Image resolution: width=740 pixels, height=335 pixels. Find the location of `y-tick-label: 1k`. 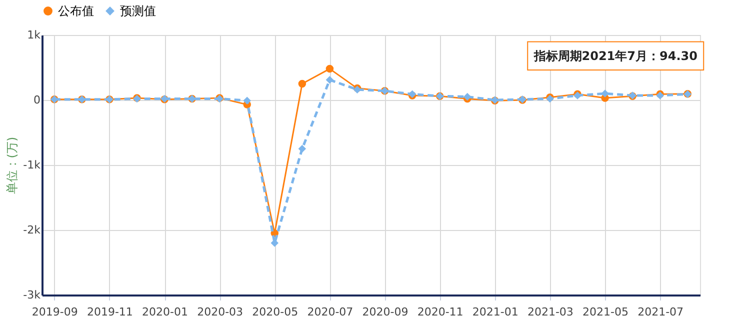

y-tick-label: 1k is located at coordinates (34, 35).